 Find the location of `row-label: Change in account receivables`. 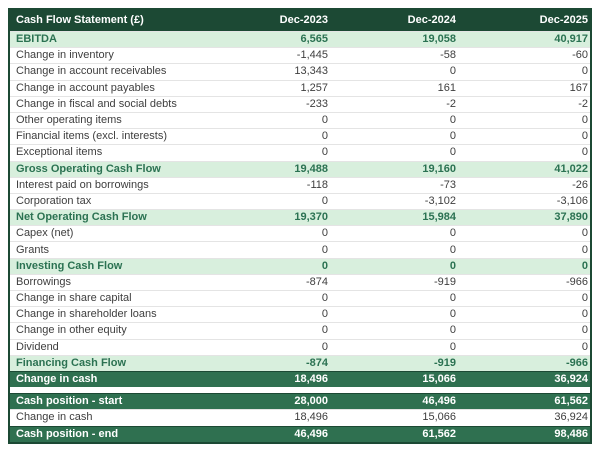

row-label: Change in account receivables is located at coordinates (91, 71).